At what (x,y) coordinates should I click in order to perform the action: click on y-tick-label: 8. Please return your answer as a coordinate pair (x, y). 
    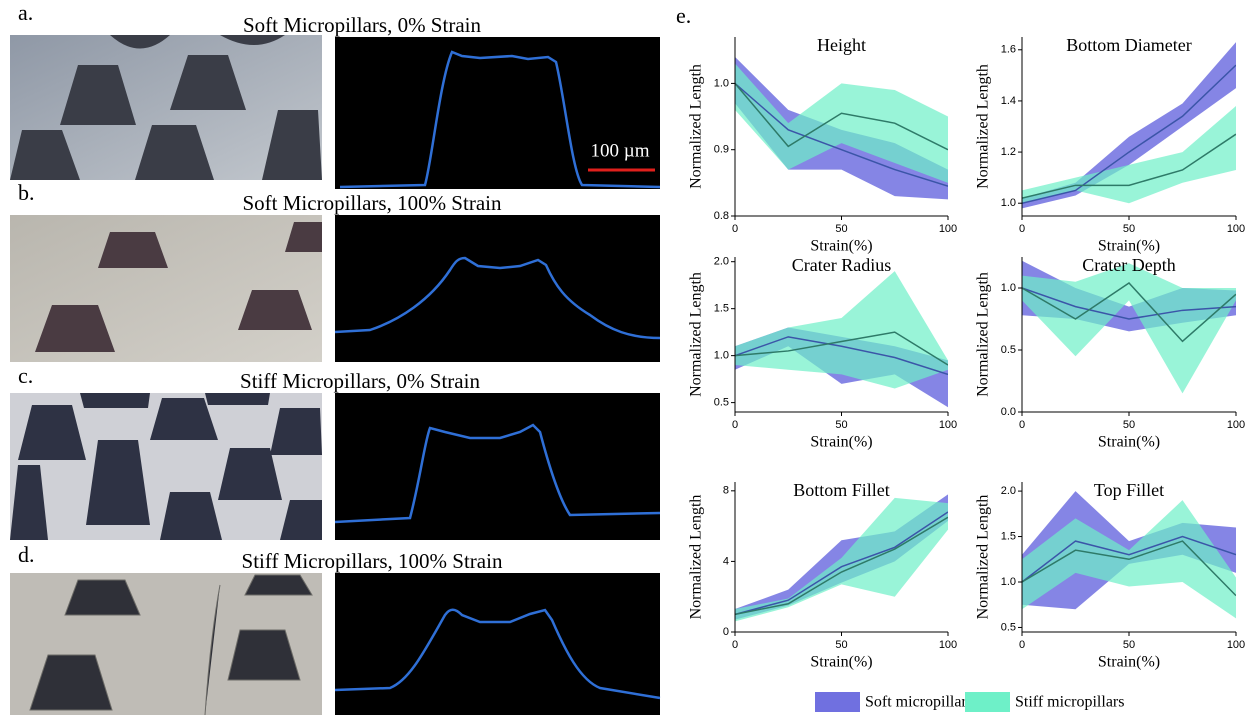
    Looking at the image, I should click on (726, 491).